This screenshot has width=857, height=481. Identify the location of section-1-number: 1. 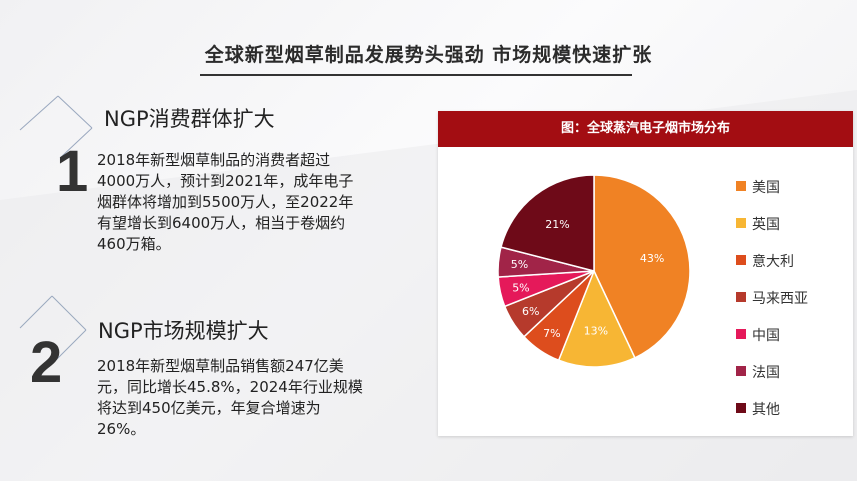
(72, 171).